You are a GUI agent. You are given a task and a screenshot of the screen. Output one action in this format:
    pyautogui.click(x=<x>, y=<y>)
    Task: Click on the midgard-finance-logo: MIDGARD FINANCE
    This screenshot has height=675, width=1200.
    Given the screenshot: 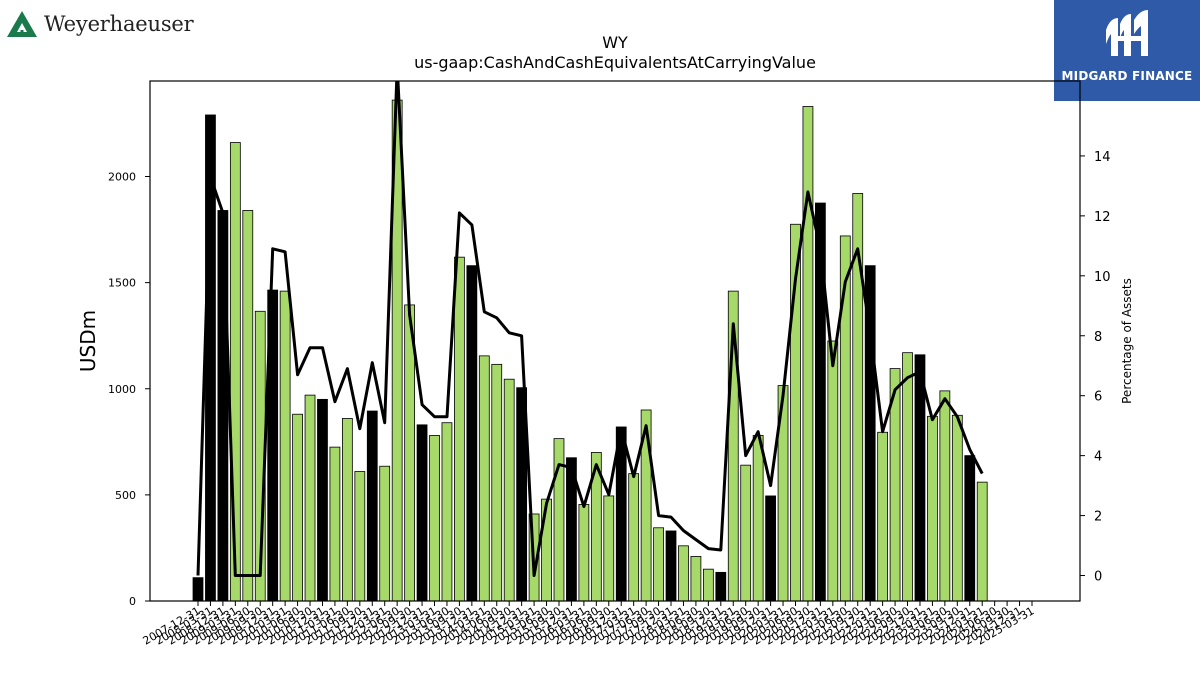 What is the action you would take?
    pyautogui.click(x=1127, y=50)
    